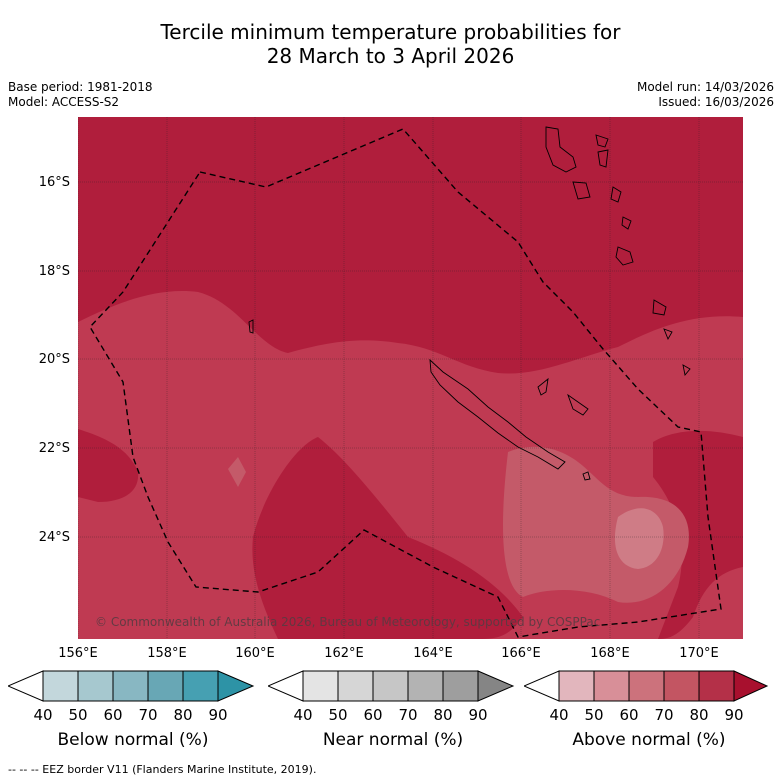 The image size is (781, 781). Describe the element at coordinates (671, 338) in the screenshot. I see `vanuatu-small-islands` at that location.